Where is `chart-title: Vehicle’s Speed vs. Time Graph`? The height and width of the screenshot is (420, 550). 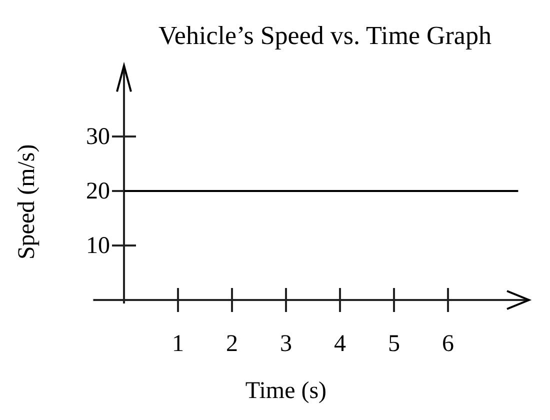
chart-title: Vehicle’s Speed vs. Time Graph is located at coordinates (325, 35).